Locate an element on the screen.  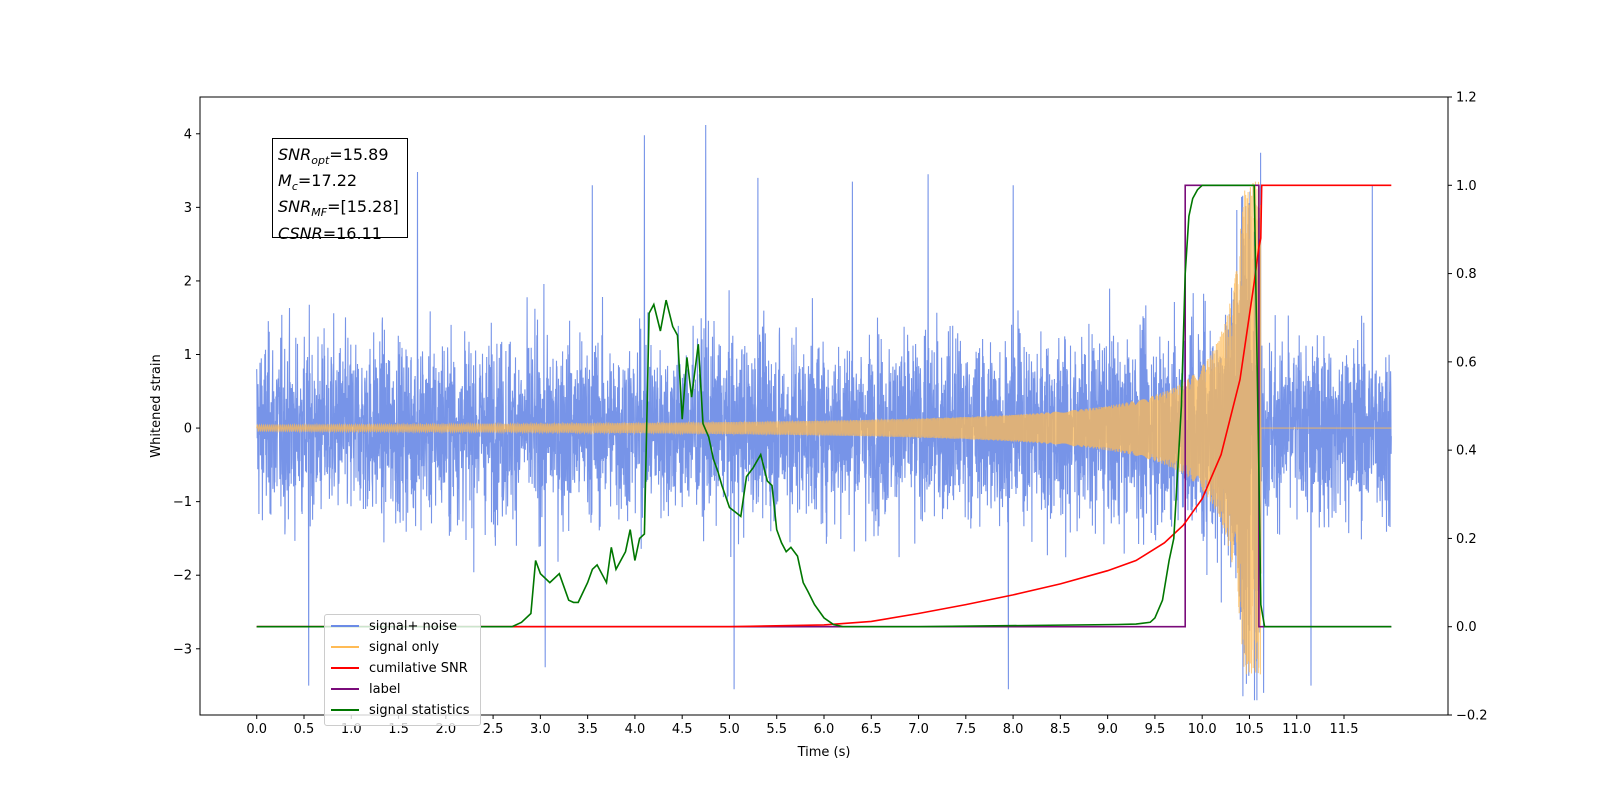
x-tick-label: 6.5 is located at coordinates (871, 729).